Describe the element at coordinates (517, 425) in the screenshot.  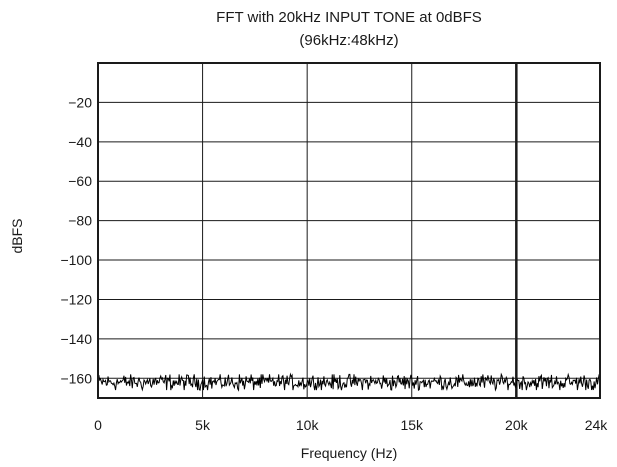
I see `x-tick-label-4: 20k` at that location.